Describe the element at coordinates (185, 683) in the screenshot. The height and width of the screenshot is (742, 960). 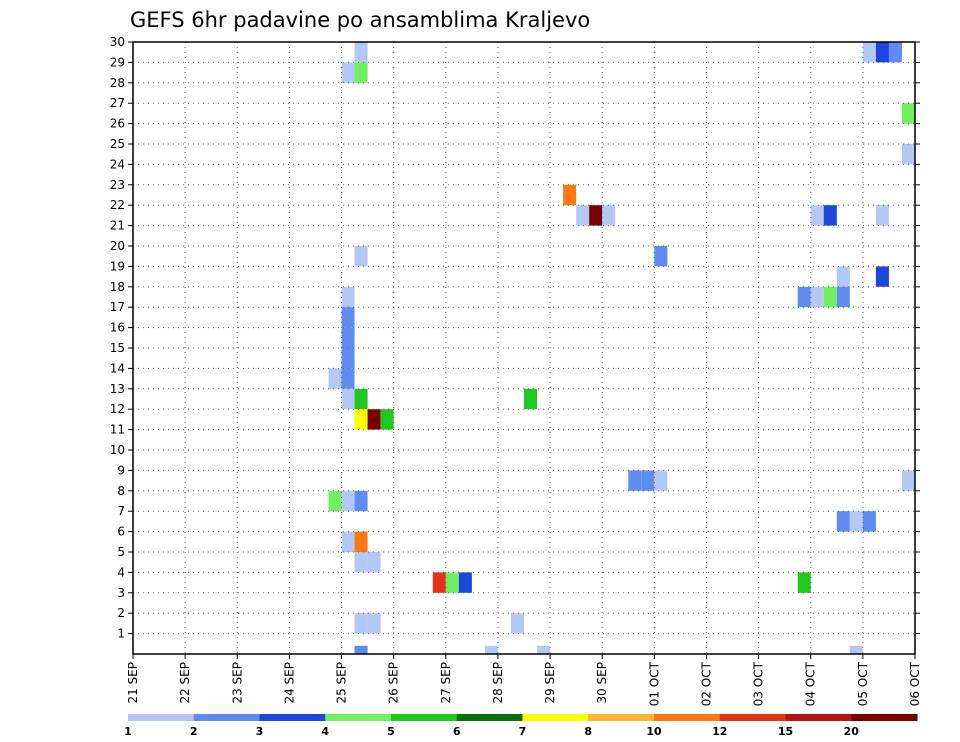
I see `x-tick-label: 22 SEP` at that location.